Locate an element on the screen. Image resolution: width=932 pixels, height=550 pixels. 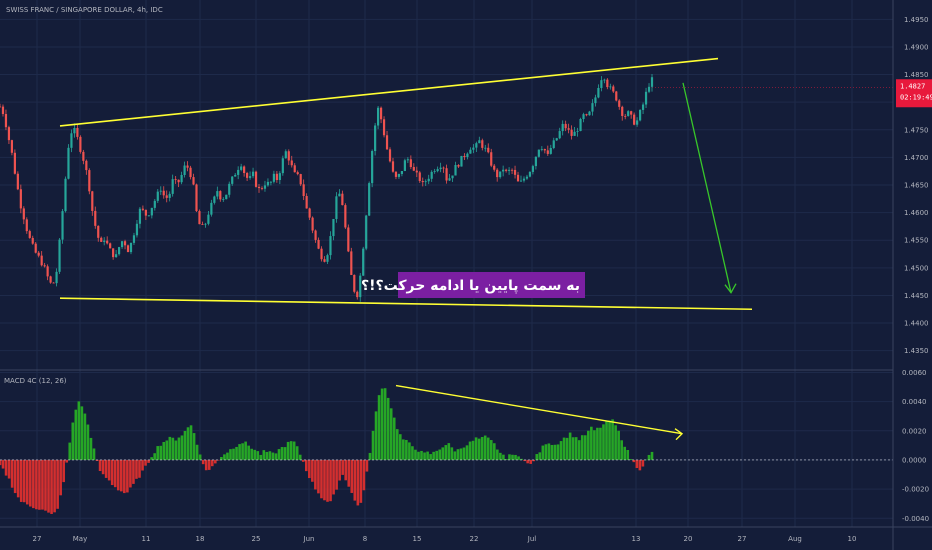
price-tick-label: 1.4550 is located at coordinates (916, 241).